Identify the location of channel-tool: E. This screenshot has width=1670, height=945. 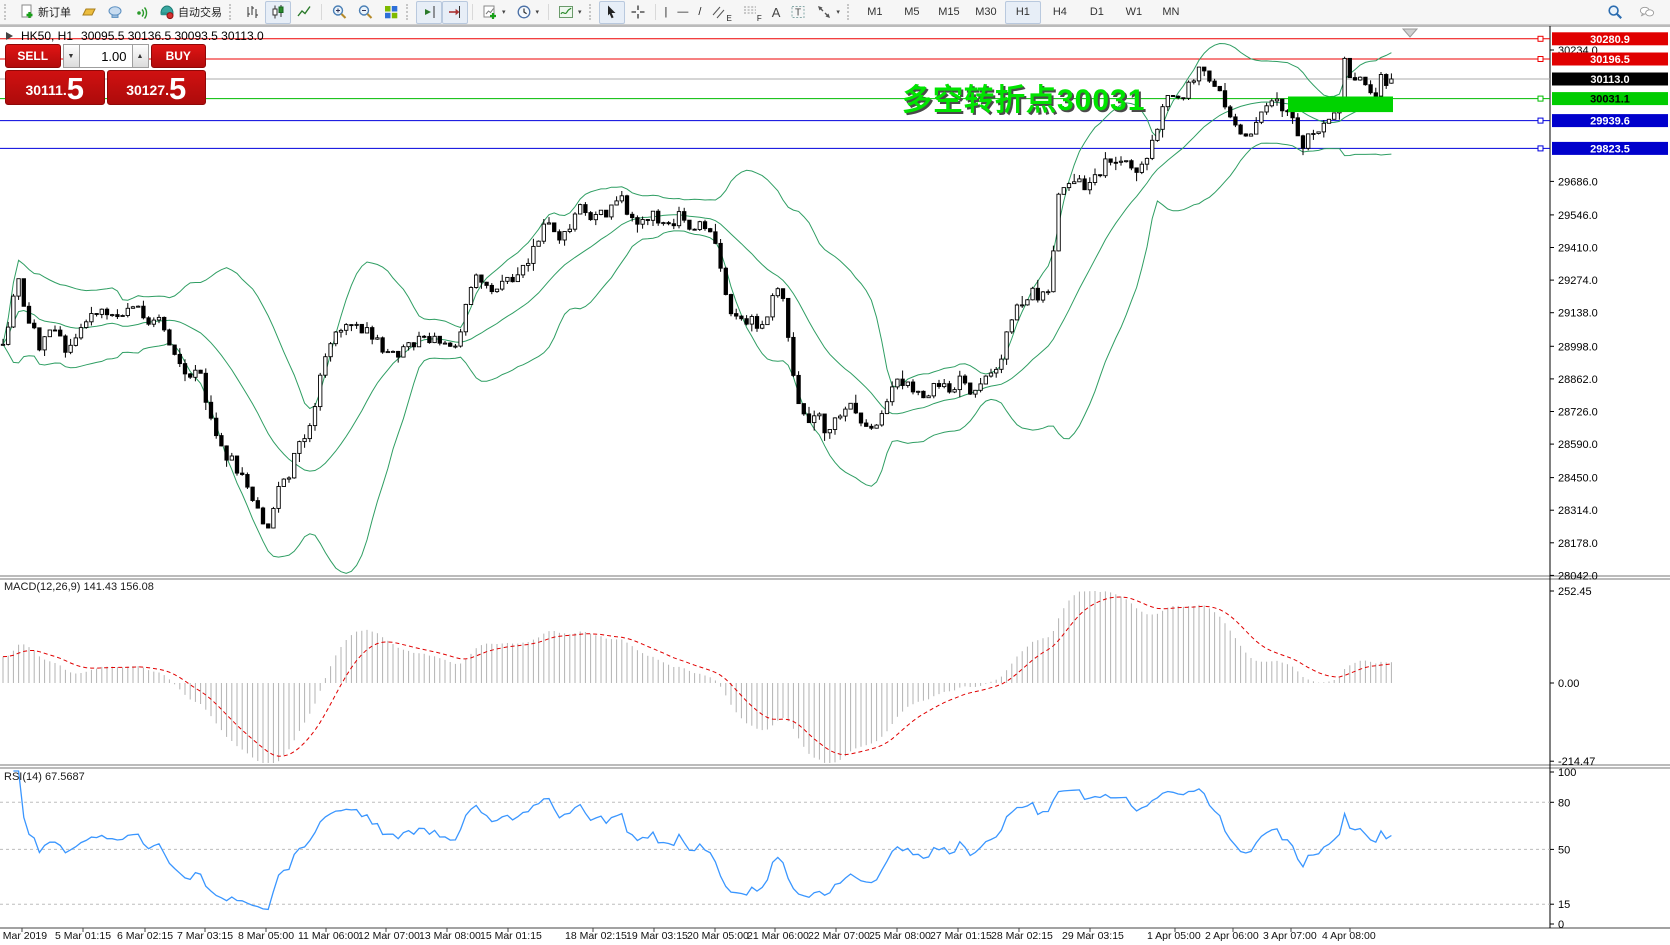
(721, 12).